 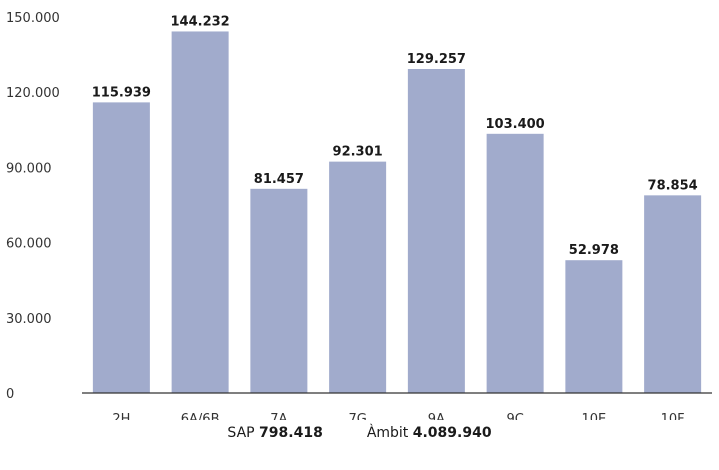 What do you see at coordinates (673, 185) in the screenshot?
I see `data-label: 78.854` at bounding box center [673, 185].